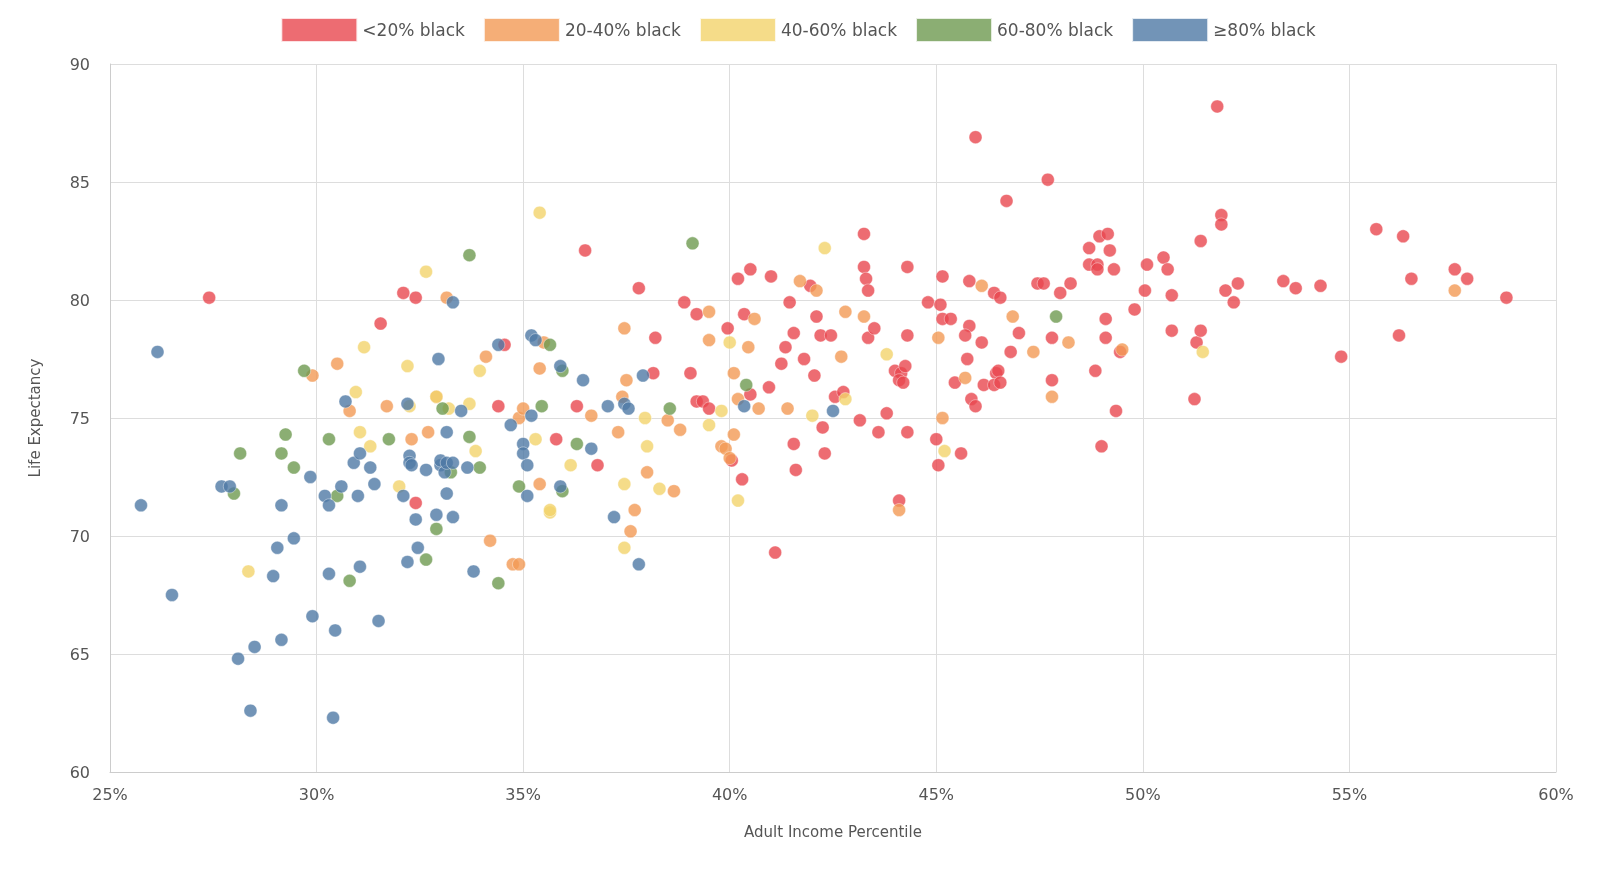 Image resolution: width=1605 pixels, height=887 pixels. Describe the element at coordinates (79, 536) in the screenshot. I see `y-tick-label: 70` at that location.